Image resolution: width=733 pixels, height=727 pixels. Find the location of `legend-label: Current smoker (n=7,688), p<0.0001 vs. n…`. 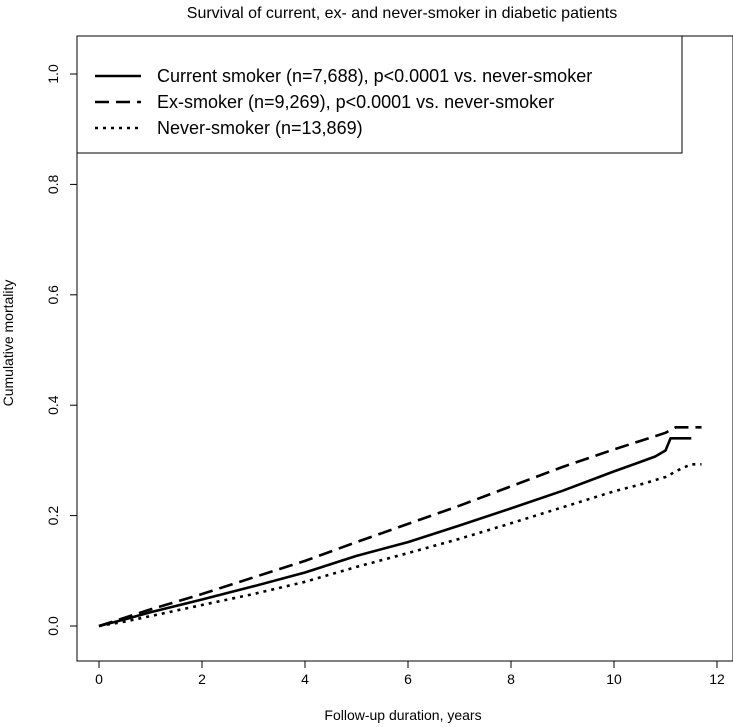

legend-label: Current smoker (n=7,688), p<0.0001 vs. n… is located at coordinates (374, 76).